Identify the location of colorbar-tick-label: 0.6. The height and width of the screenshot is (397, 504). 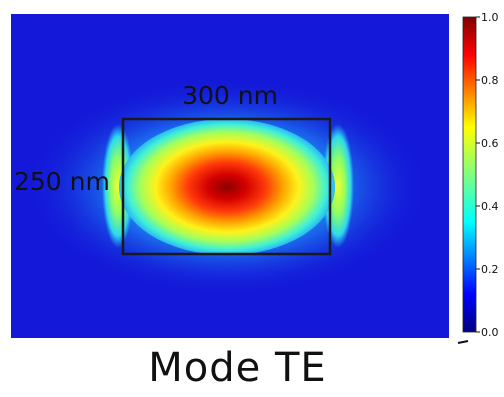
(490, 143).